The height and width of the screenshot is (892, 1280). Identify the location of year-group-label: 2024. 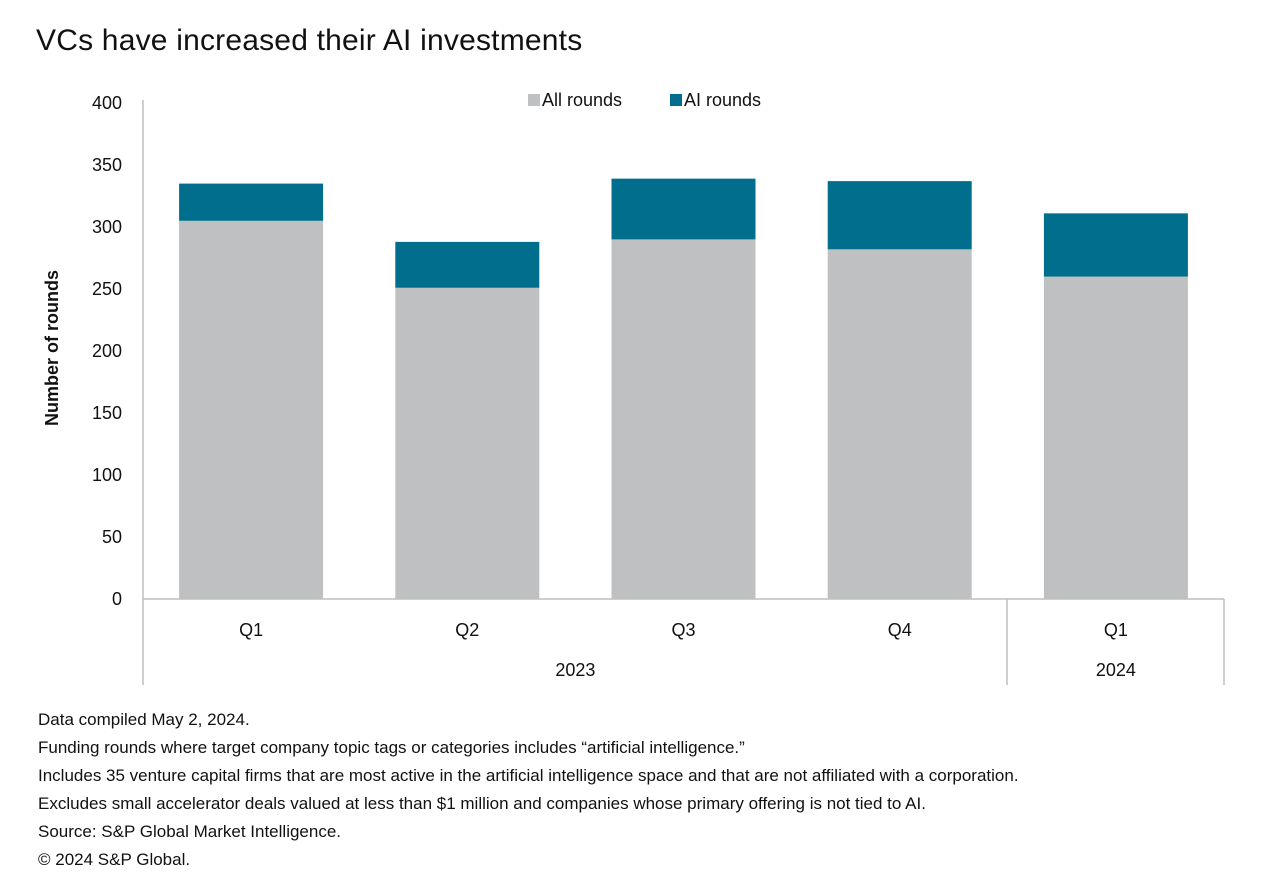
(1116, 670).